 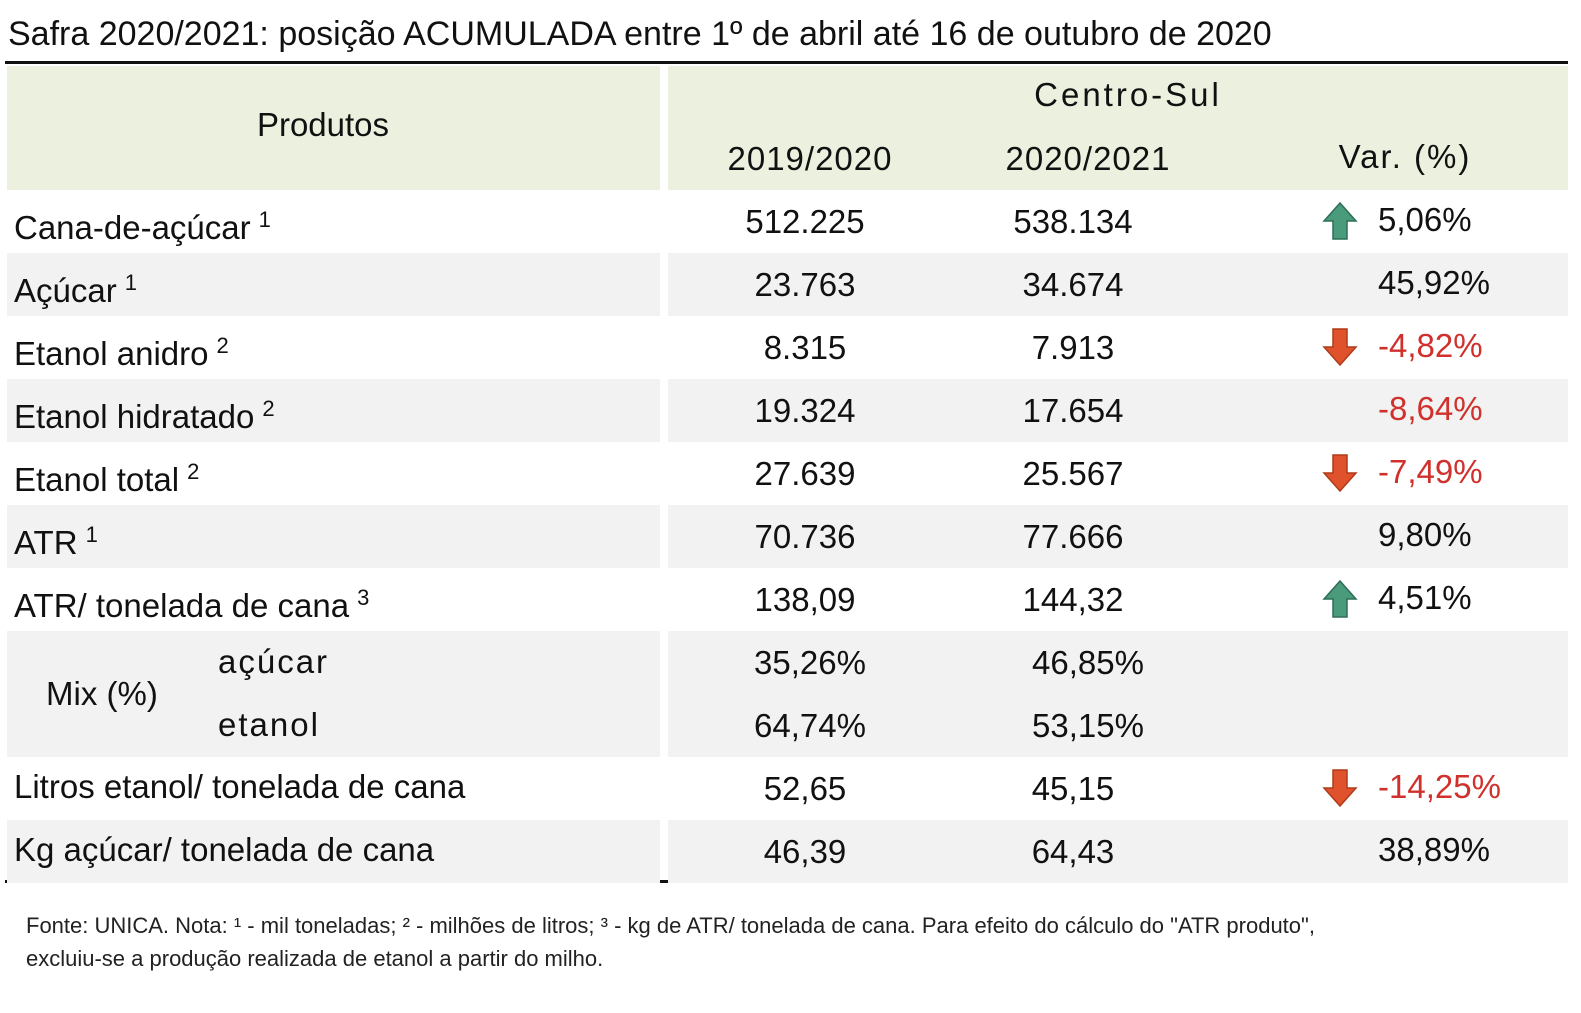 I want to click on value-2020: 34.674, so click(x=1073, y=284).